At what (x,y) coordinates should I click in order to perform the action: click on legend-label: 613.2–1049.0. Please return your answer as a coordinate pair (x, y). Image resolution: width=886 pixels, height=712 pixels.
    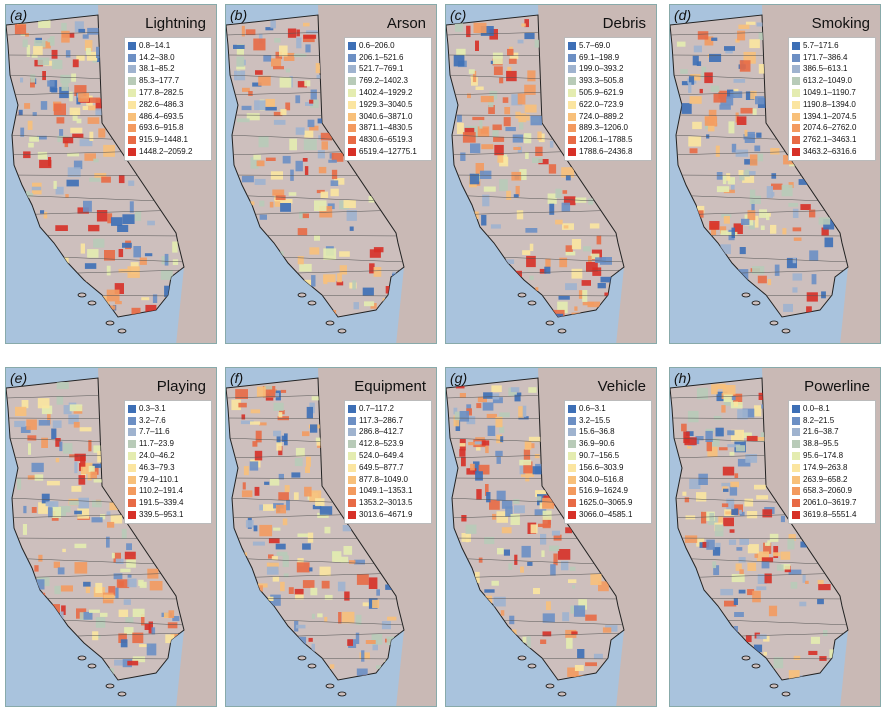
    Looking at the image, I should click on (827, 81).